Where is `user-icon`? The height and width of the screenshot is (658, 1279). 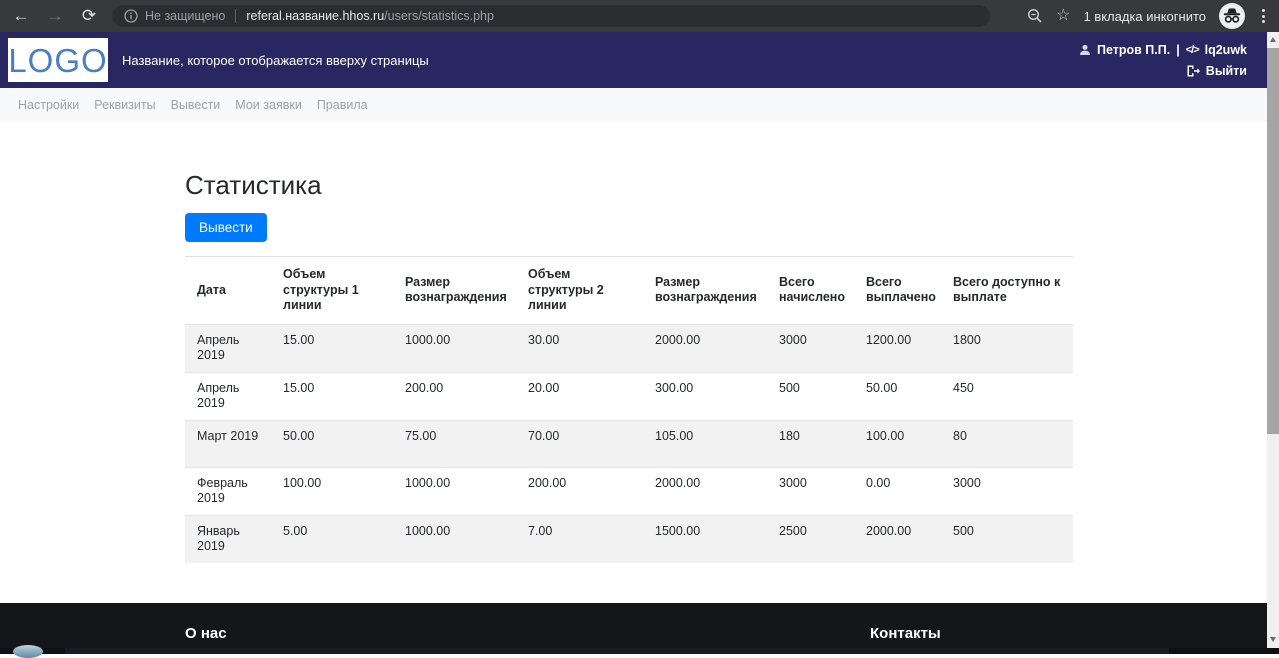
user-icon is located at coordinates (1085, 50).